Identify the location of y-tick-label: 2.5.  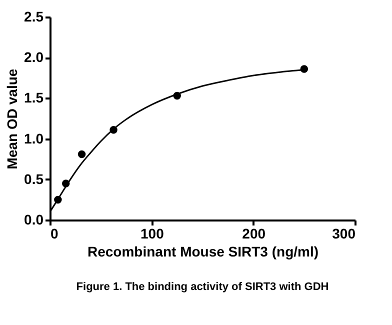
(34, 16).